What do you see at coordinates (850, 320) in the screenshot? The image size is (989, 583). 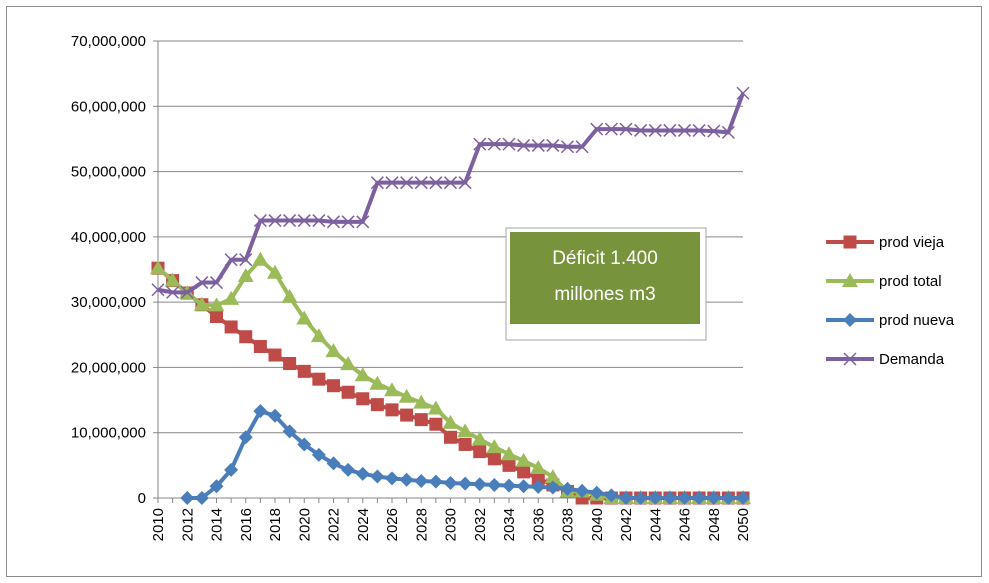 I see `legend-marker-prod-nueva` at bounding box center [850, 320].